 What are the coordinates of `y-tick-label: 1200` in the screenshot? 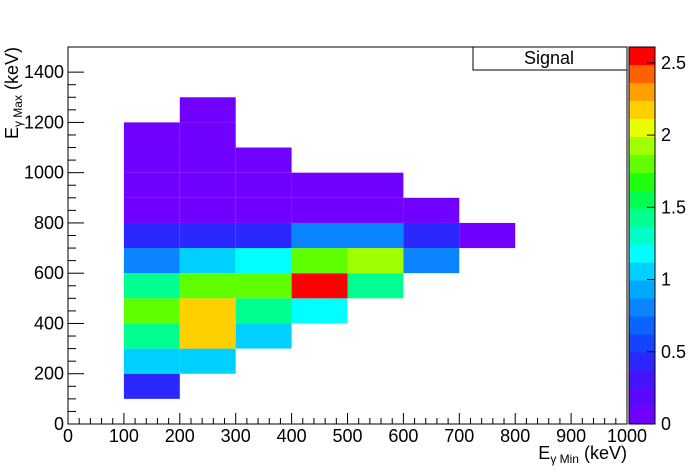 It's located at (44, 122).